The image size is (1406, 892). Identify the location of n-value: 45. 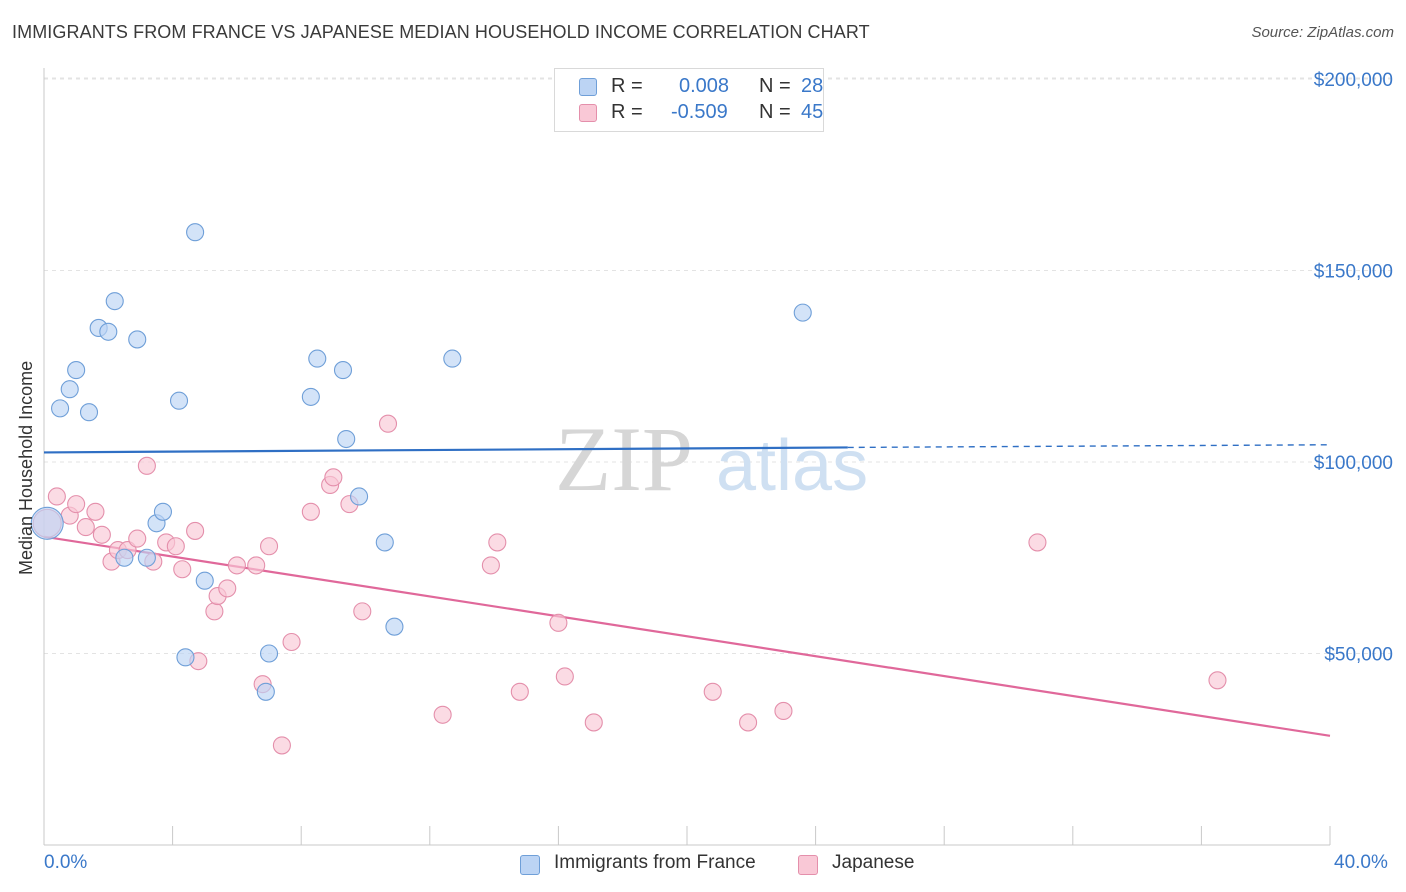
(812, 112).